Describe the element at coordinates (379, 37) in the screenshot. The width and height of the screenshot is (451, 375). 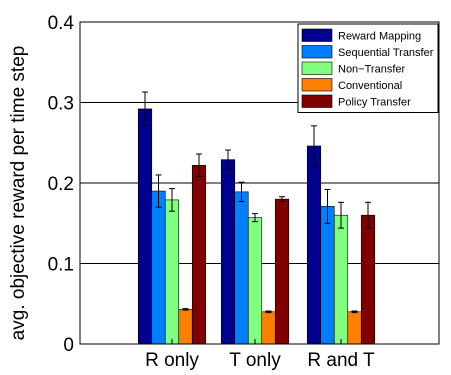
I see `legend-label: Reward Mapping` at that location.